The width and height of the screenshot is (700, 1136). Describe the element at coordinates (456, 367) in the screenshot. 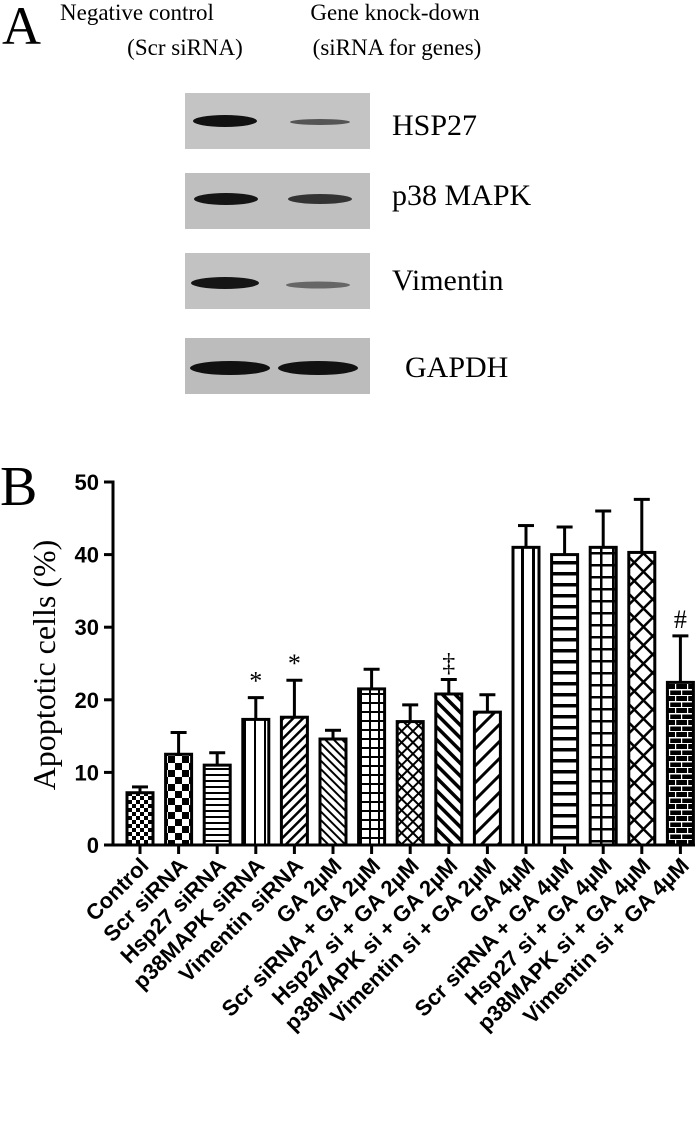

I see `blot-label: GAPDH` at that location.